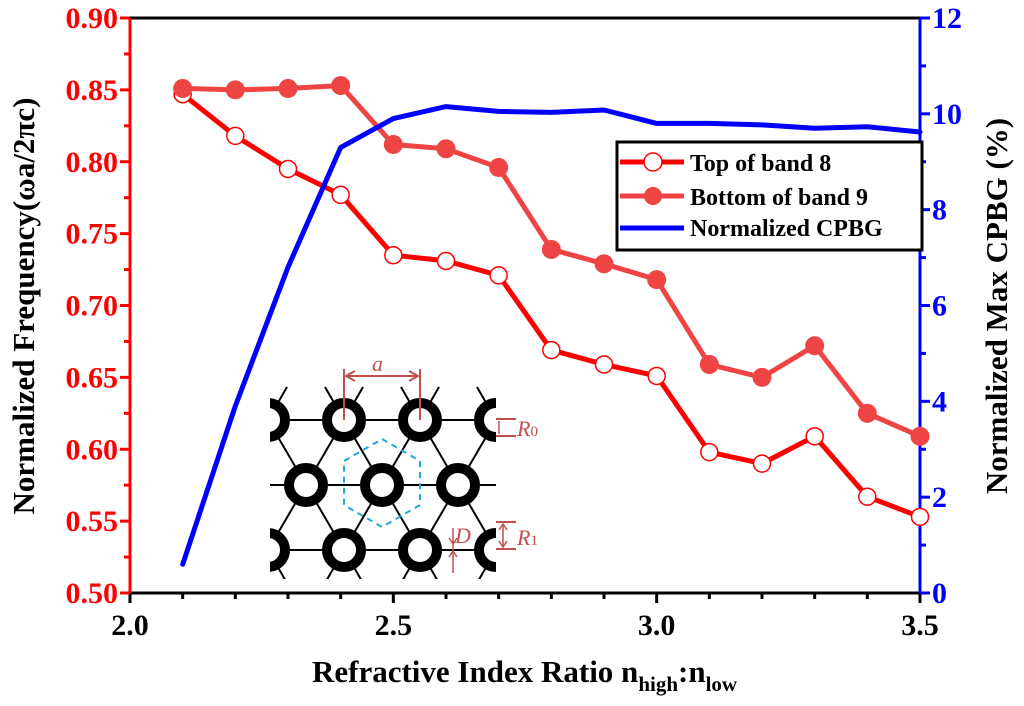 The width and height of the screenshot is (1024, 706). What do you see at coordinates (92, 162) in the screenshot?
I see `y-tick-label: 0.80` at bounding box center [92, 162].